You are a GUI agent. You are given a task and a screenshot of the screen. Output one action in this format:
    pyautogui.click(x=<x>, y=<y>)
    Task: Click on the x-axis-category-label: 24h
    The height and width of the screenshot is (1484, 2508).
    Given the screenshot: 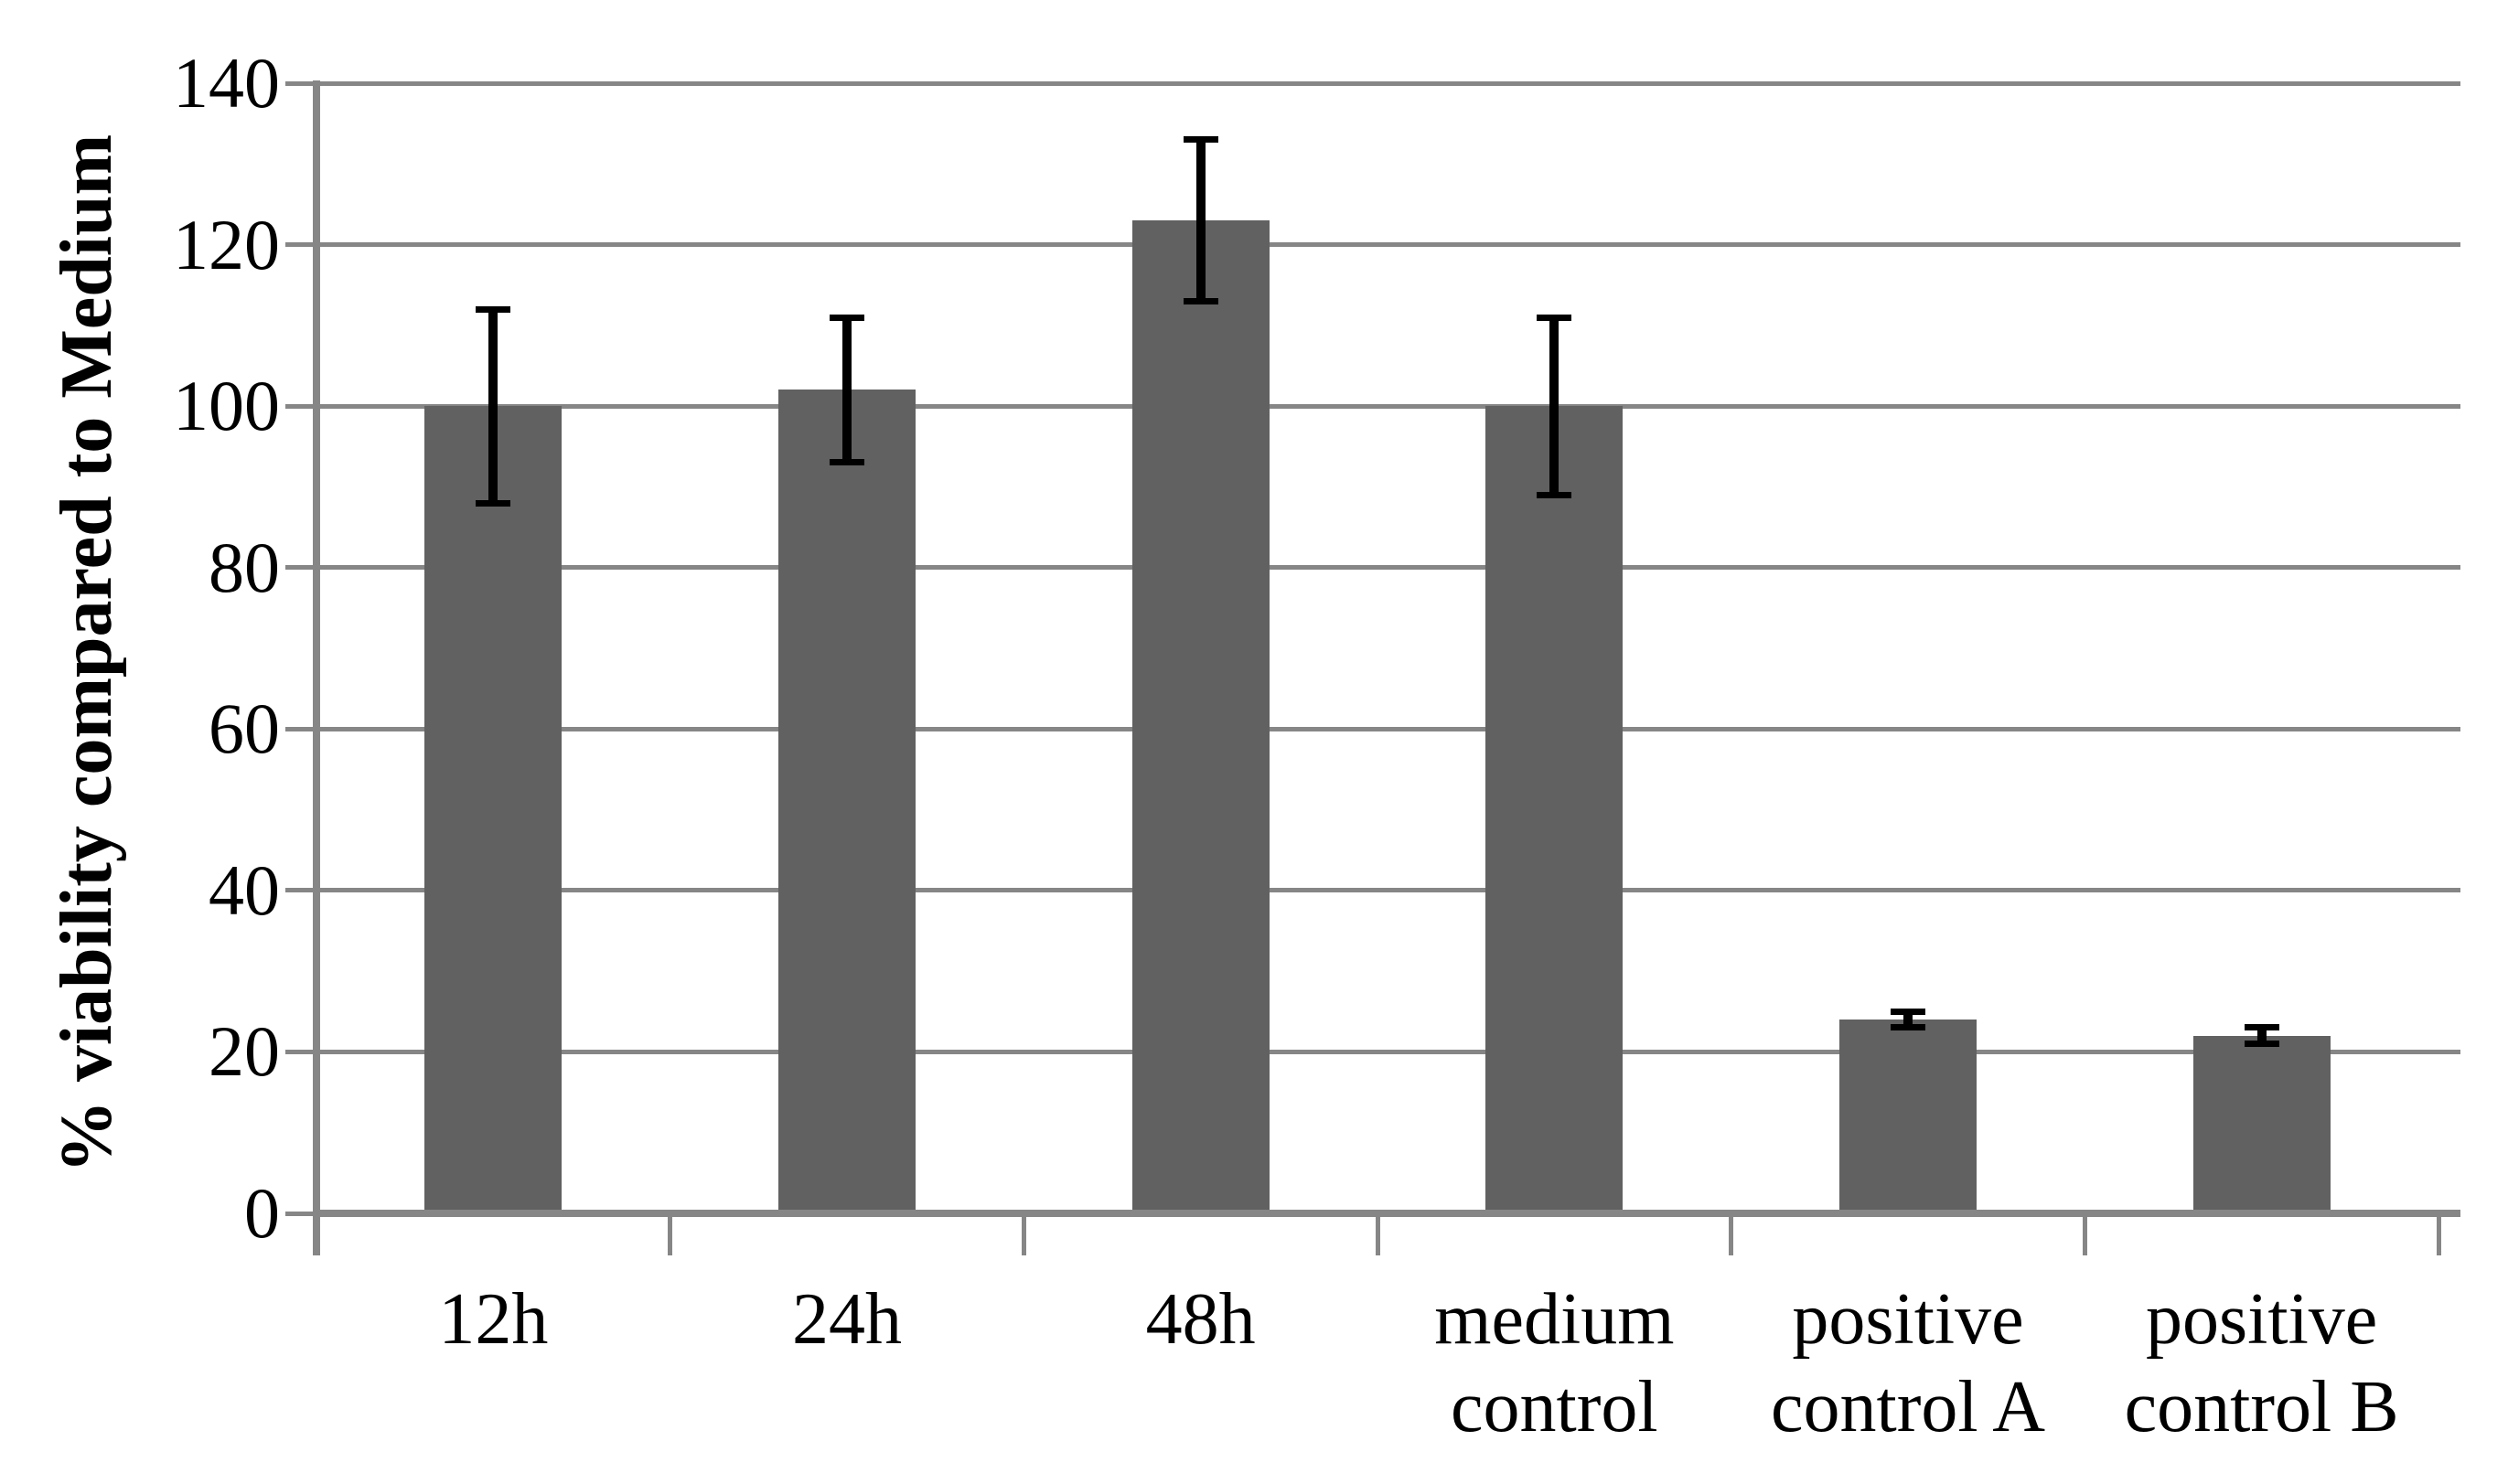 What is the action you would take?
    pyautogui.click(x=847, y=1319)
    